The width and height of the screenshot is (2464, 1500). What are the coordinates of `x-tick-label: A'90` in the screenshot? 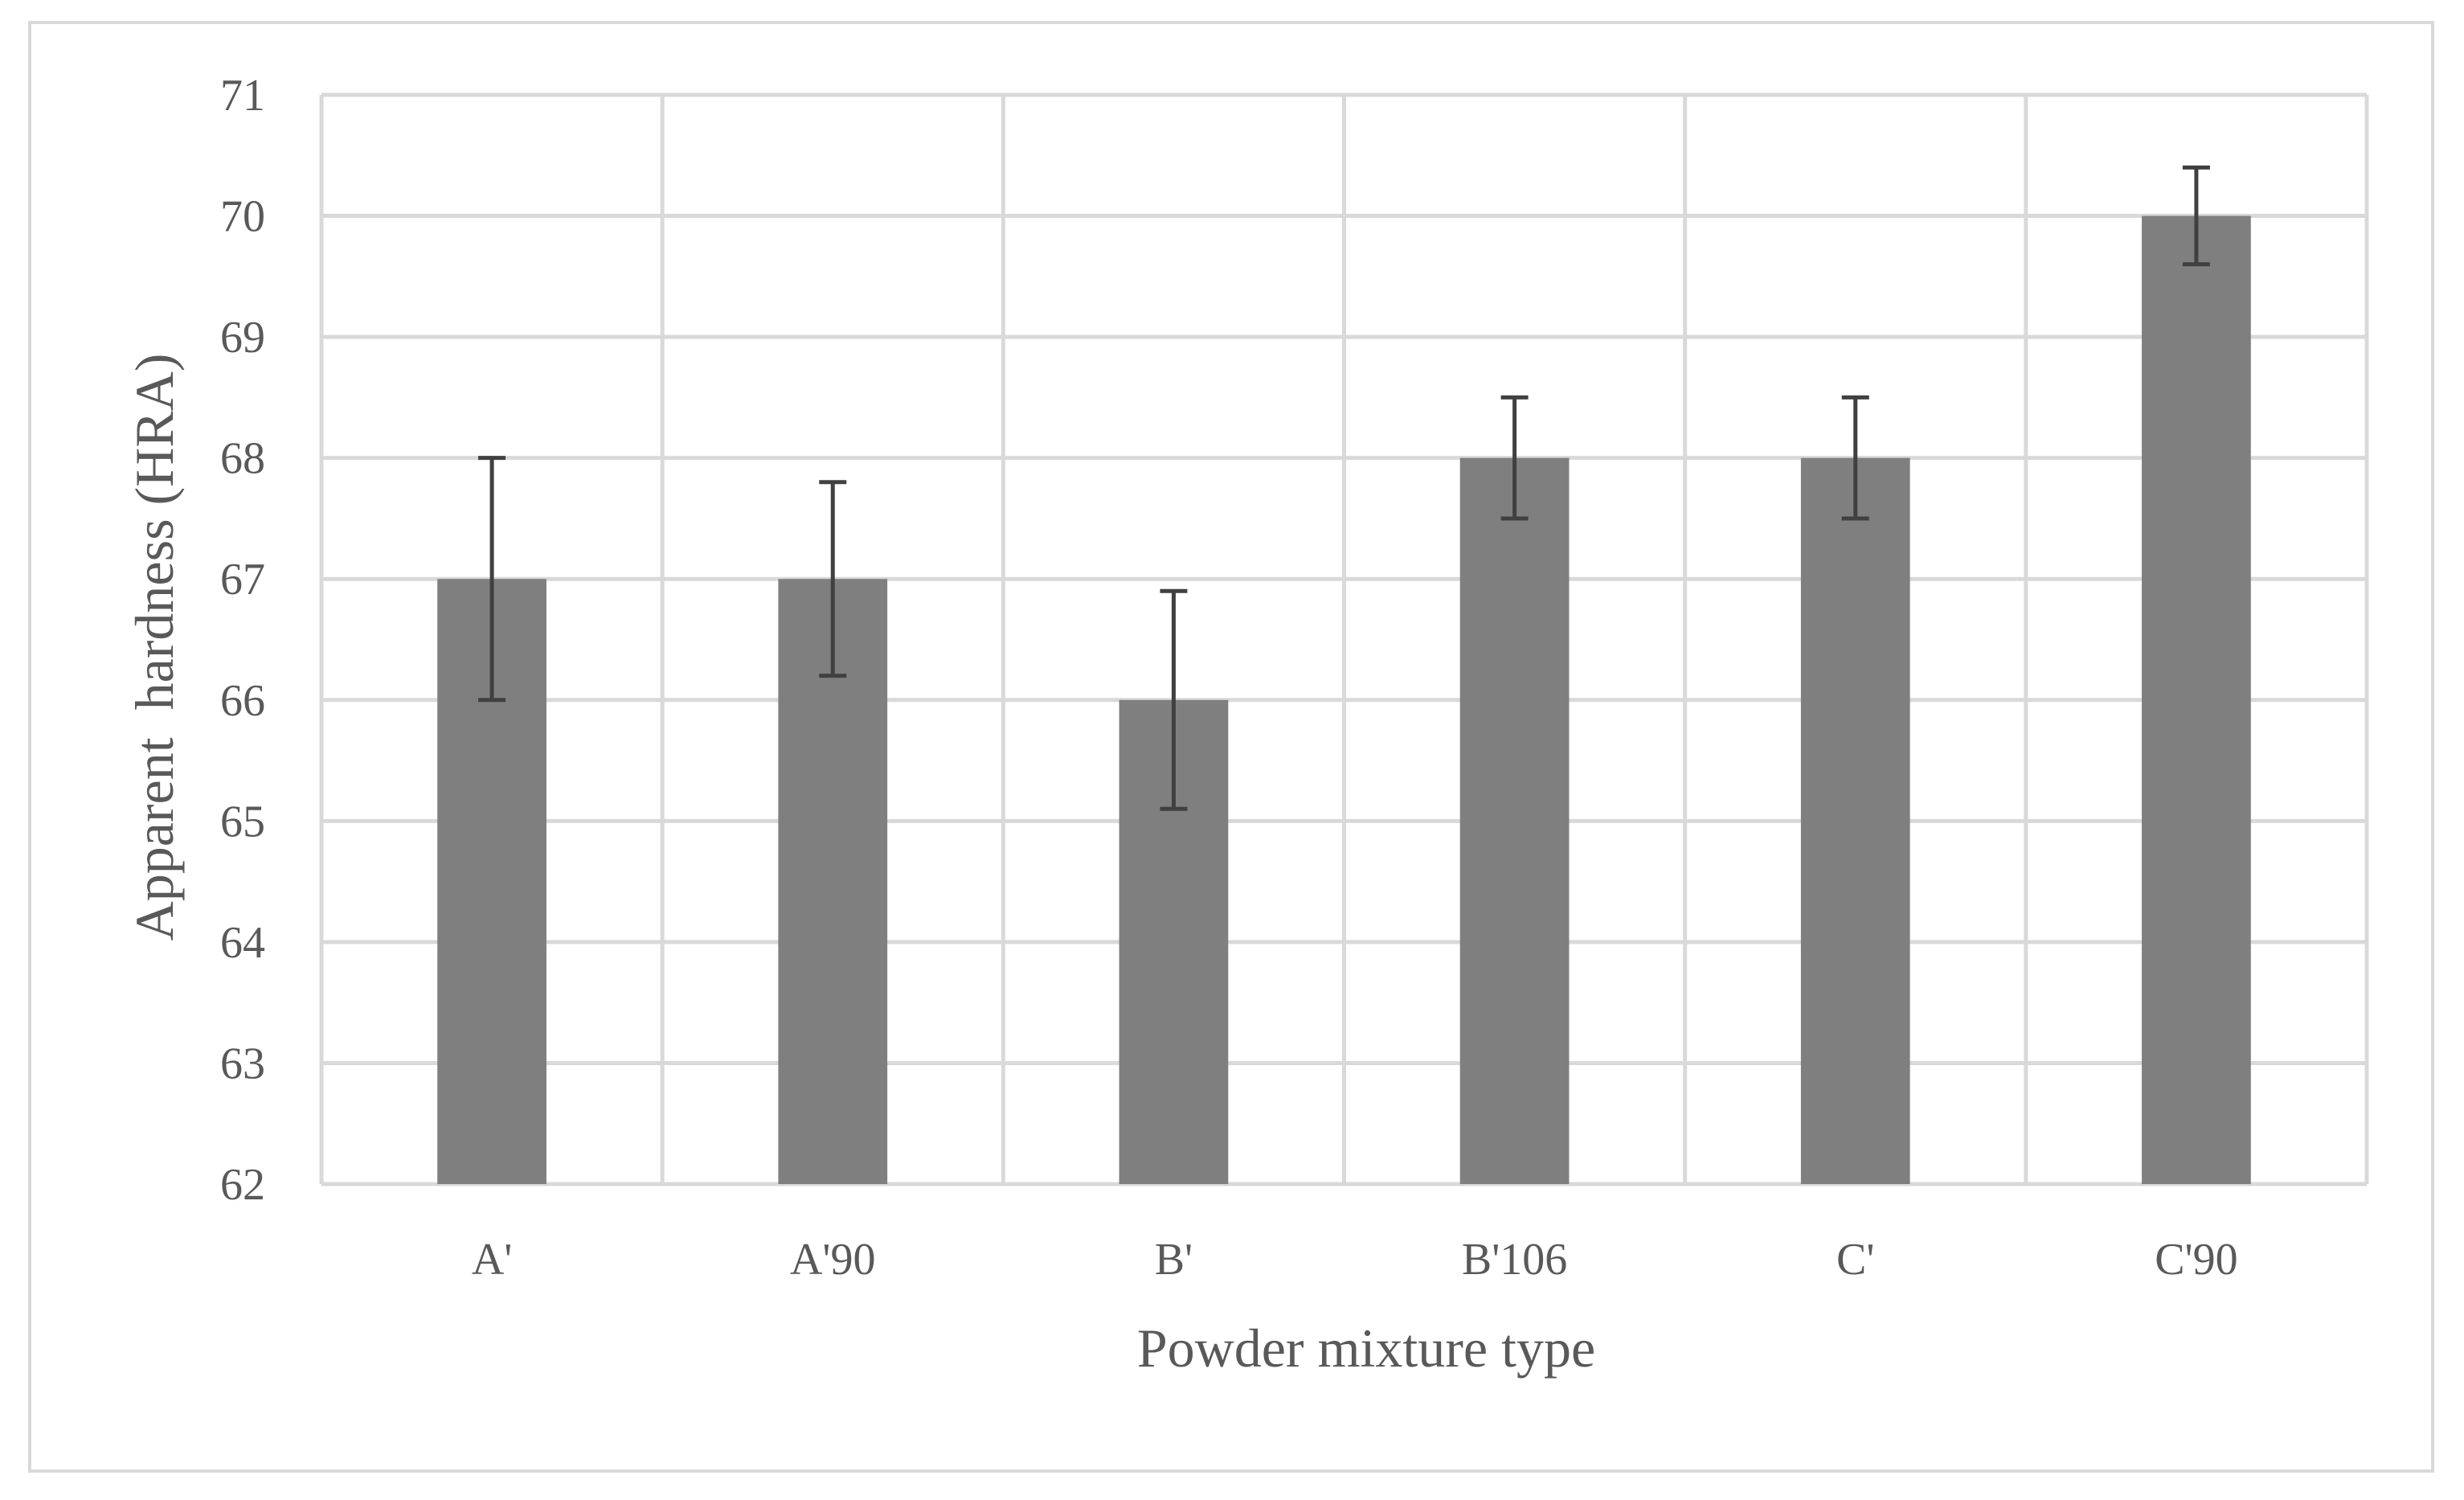 It's located at (833, 1260).